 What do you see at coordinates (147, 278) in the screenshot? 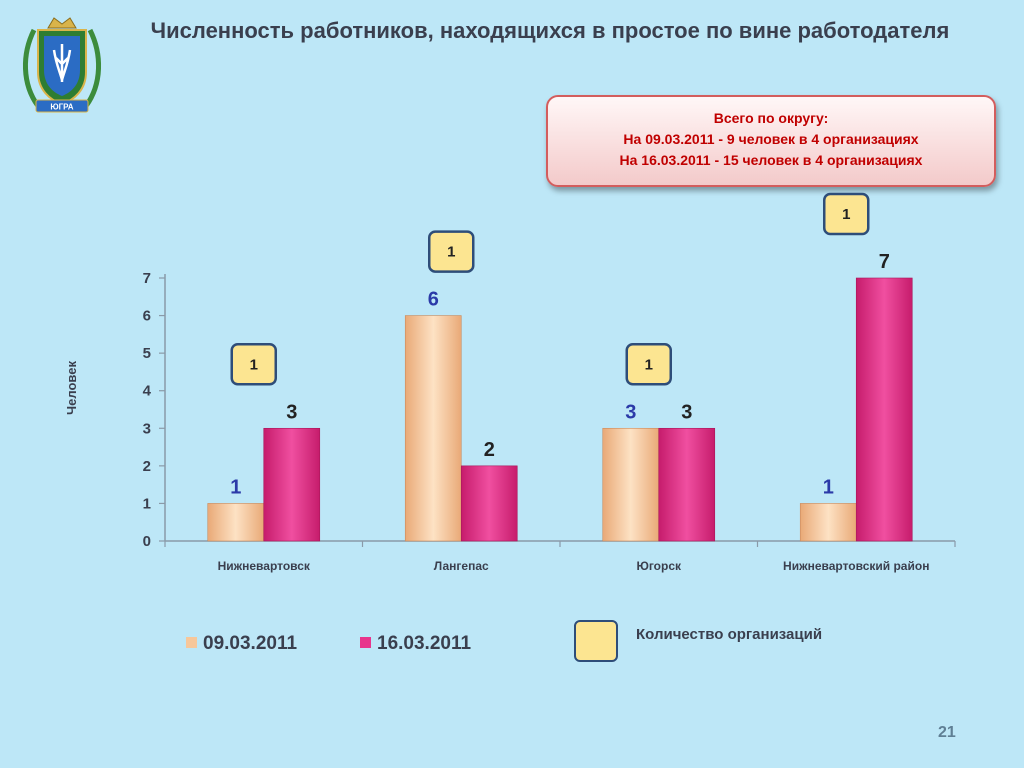
I see `y-tick-label: 7` at bounding box center [147, 278].